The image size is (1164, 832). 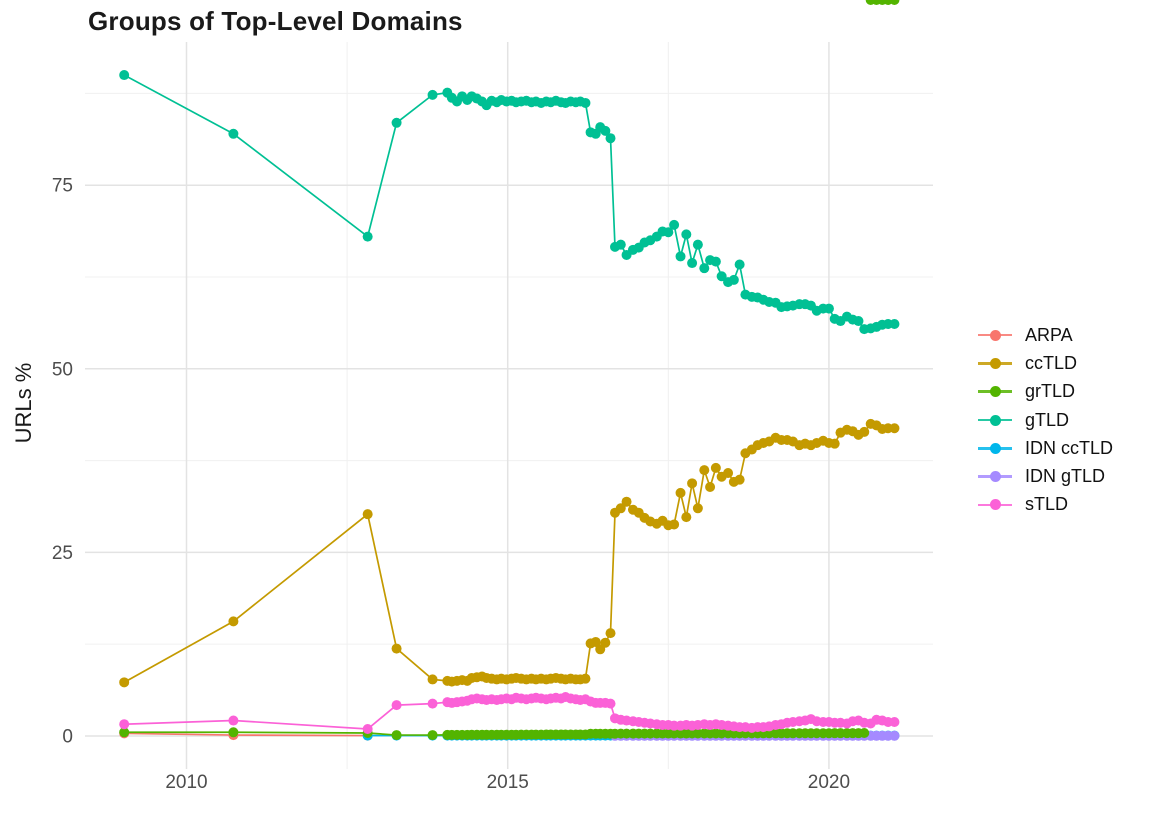 I want to click on legend-item-idn-cctld: IDN ccTLD, so click(x=1045, y=448).